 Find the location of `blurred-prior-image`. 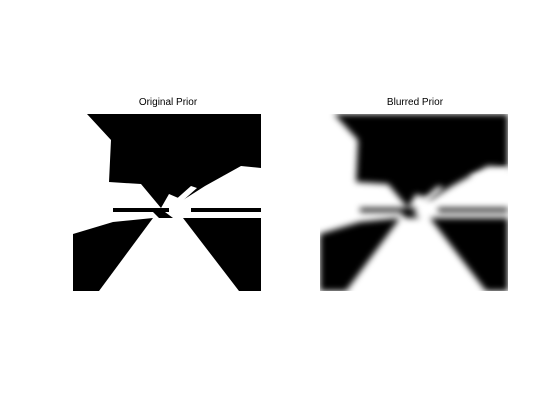

blurred-prior-image is located at coordinates (414, 202).